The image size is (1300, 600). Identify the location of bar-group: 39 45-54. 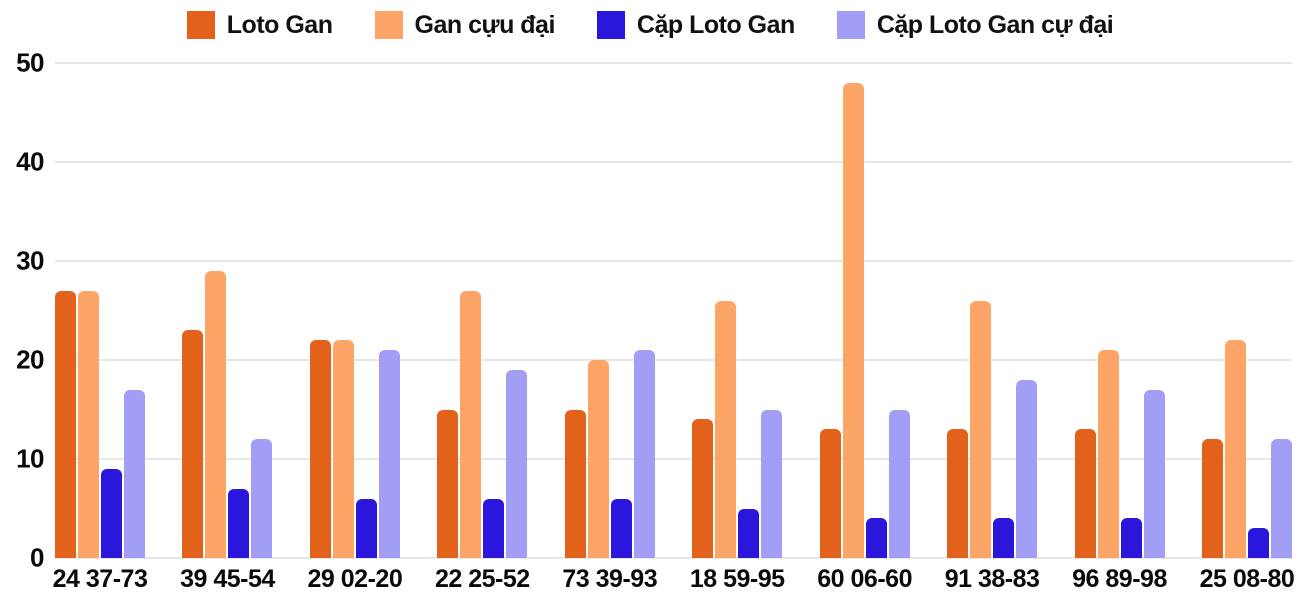
(227, 328).